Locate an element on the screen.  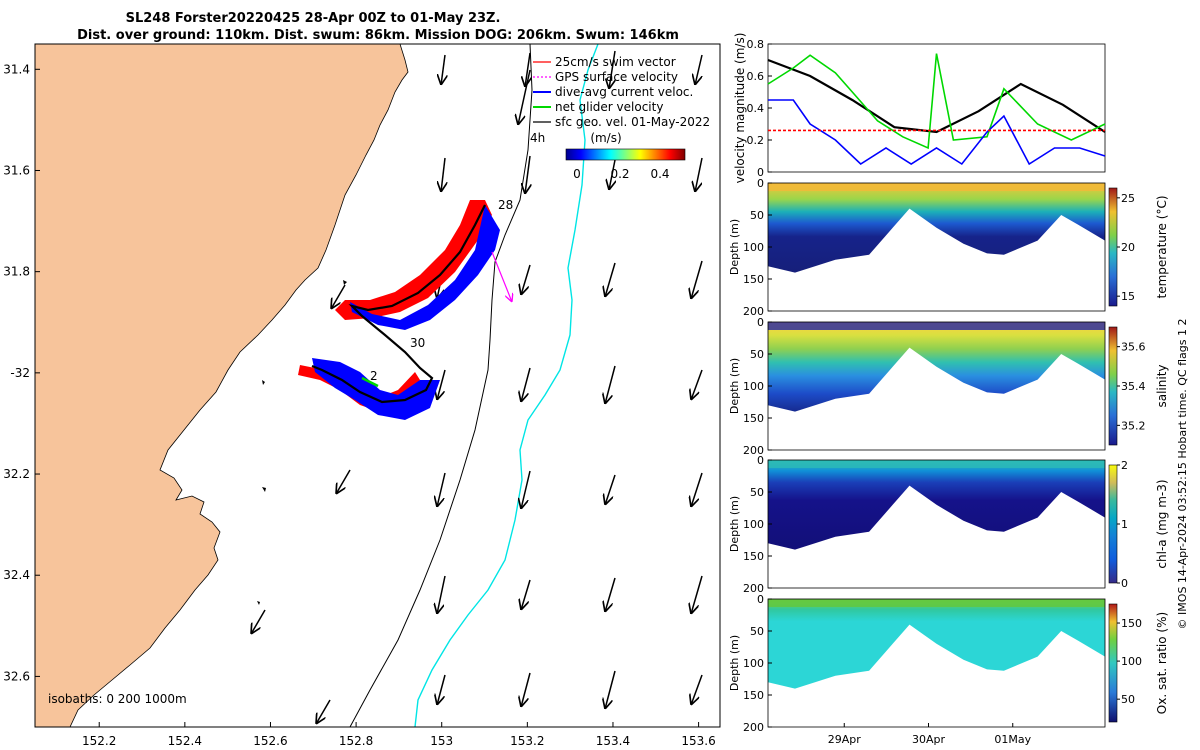
velocity-chart: 0 0.2 0.4 0.6 0.8 velocity magnitude (m/s) is located at coordinates (919, 108).